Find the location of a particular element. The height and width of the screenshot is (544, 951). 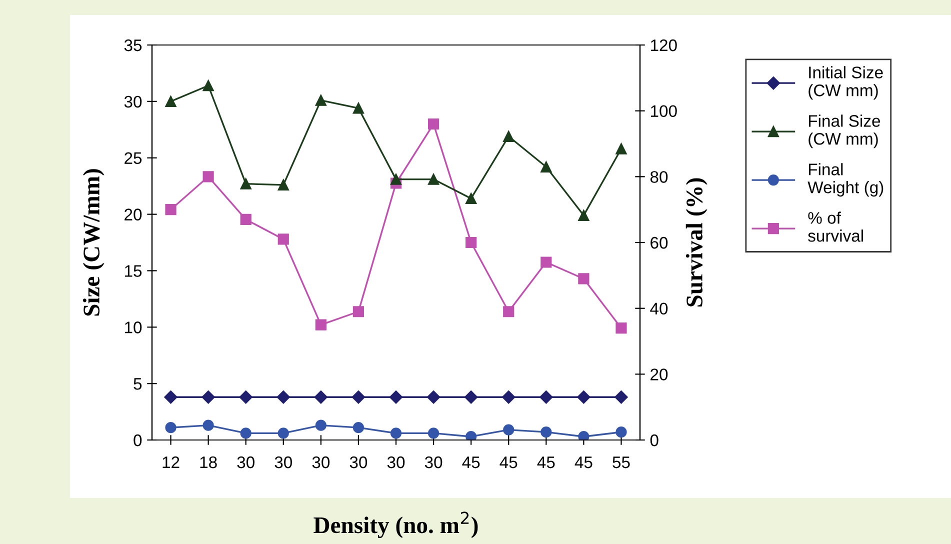

legend-label: Final Weight (g) is located at coordinates (846, 180).